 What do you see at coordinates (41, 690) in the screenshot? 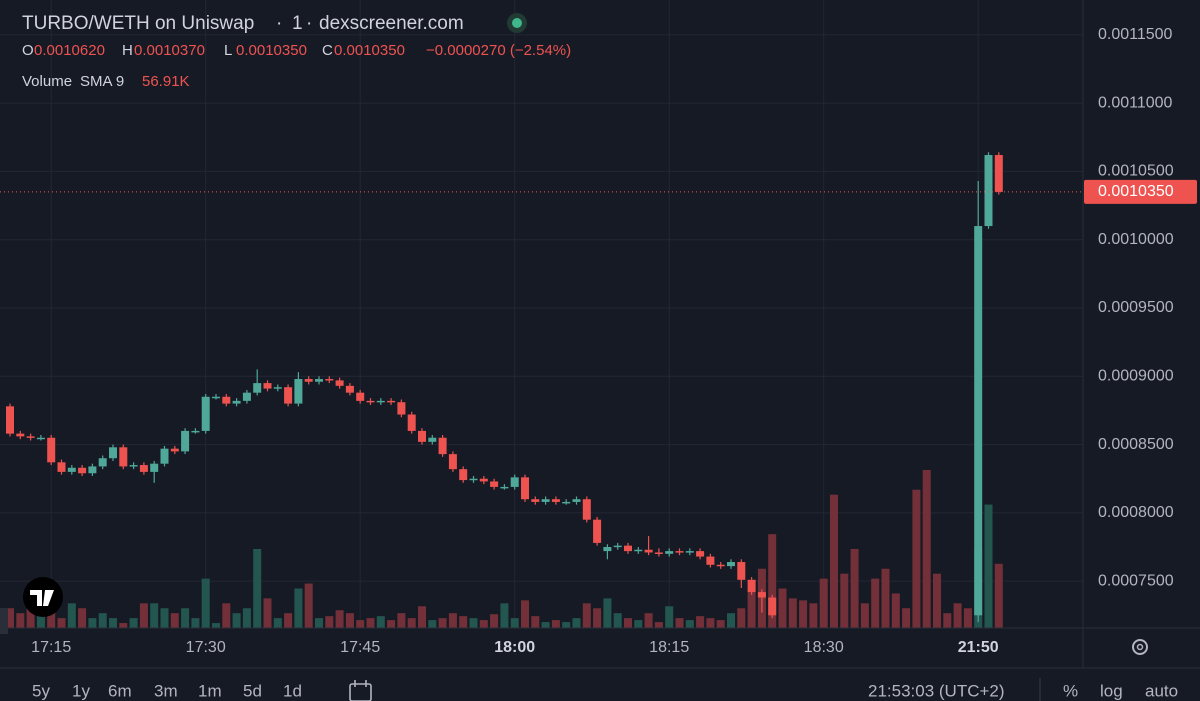
I see `timeframe-button: 5y` at bounding box center [41, 690].